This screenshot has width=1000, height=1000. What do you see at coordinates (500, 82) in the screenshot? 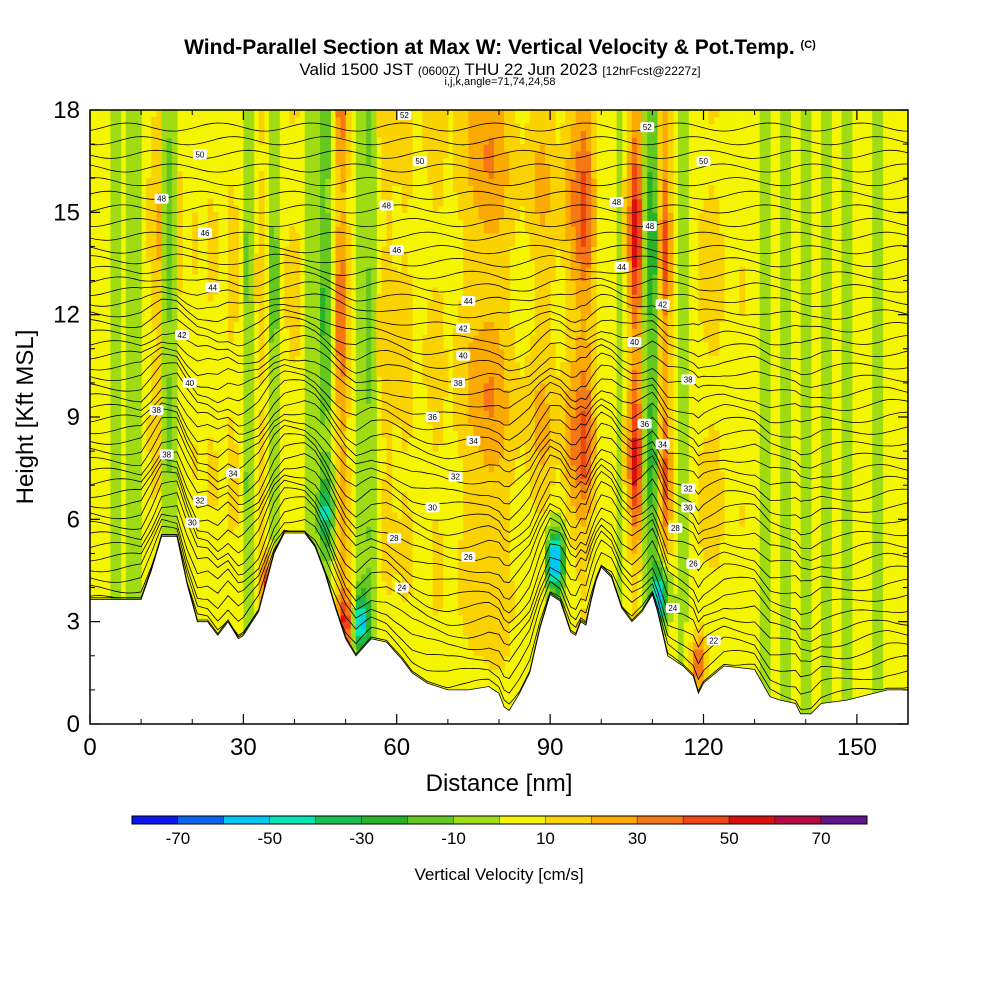
I see `chart-subtitle-indices: i,j,k,angle=71,74,24,58` at bounding box center [500, 82].